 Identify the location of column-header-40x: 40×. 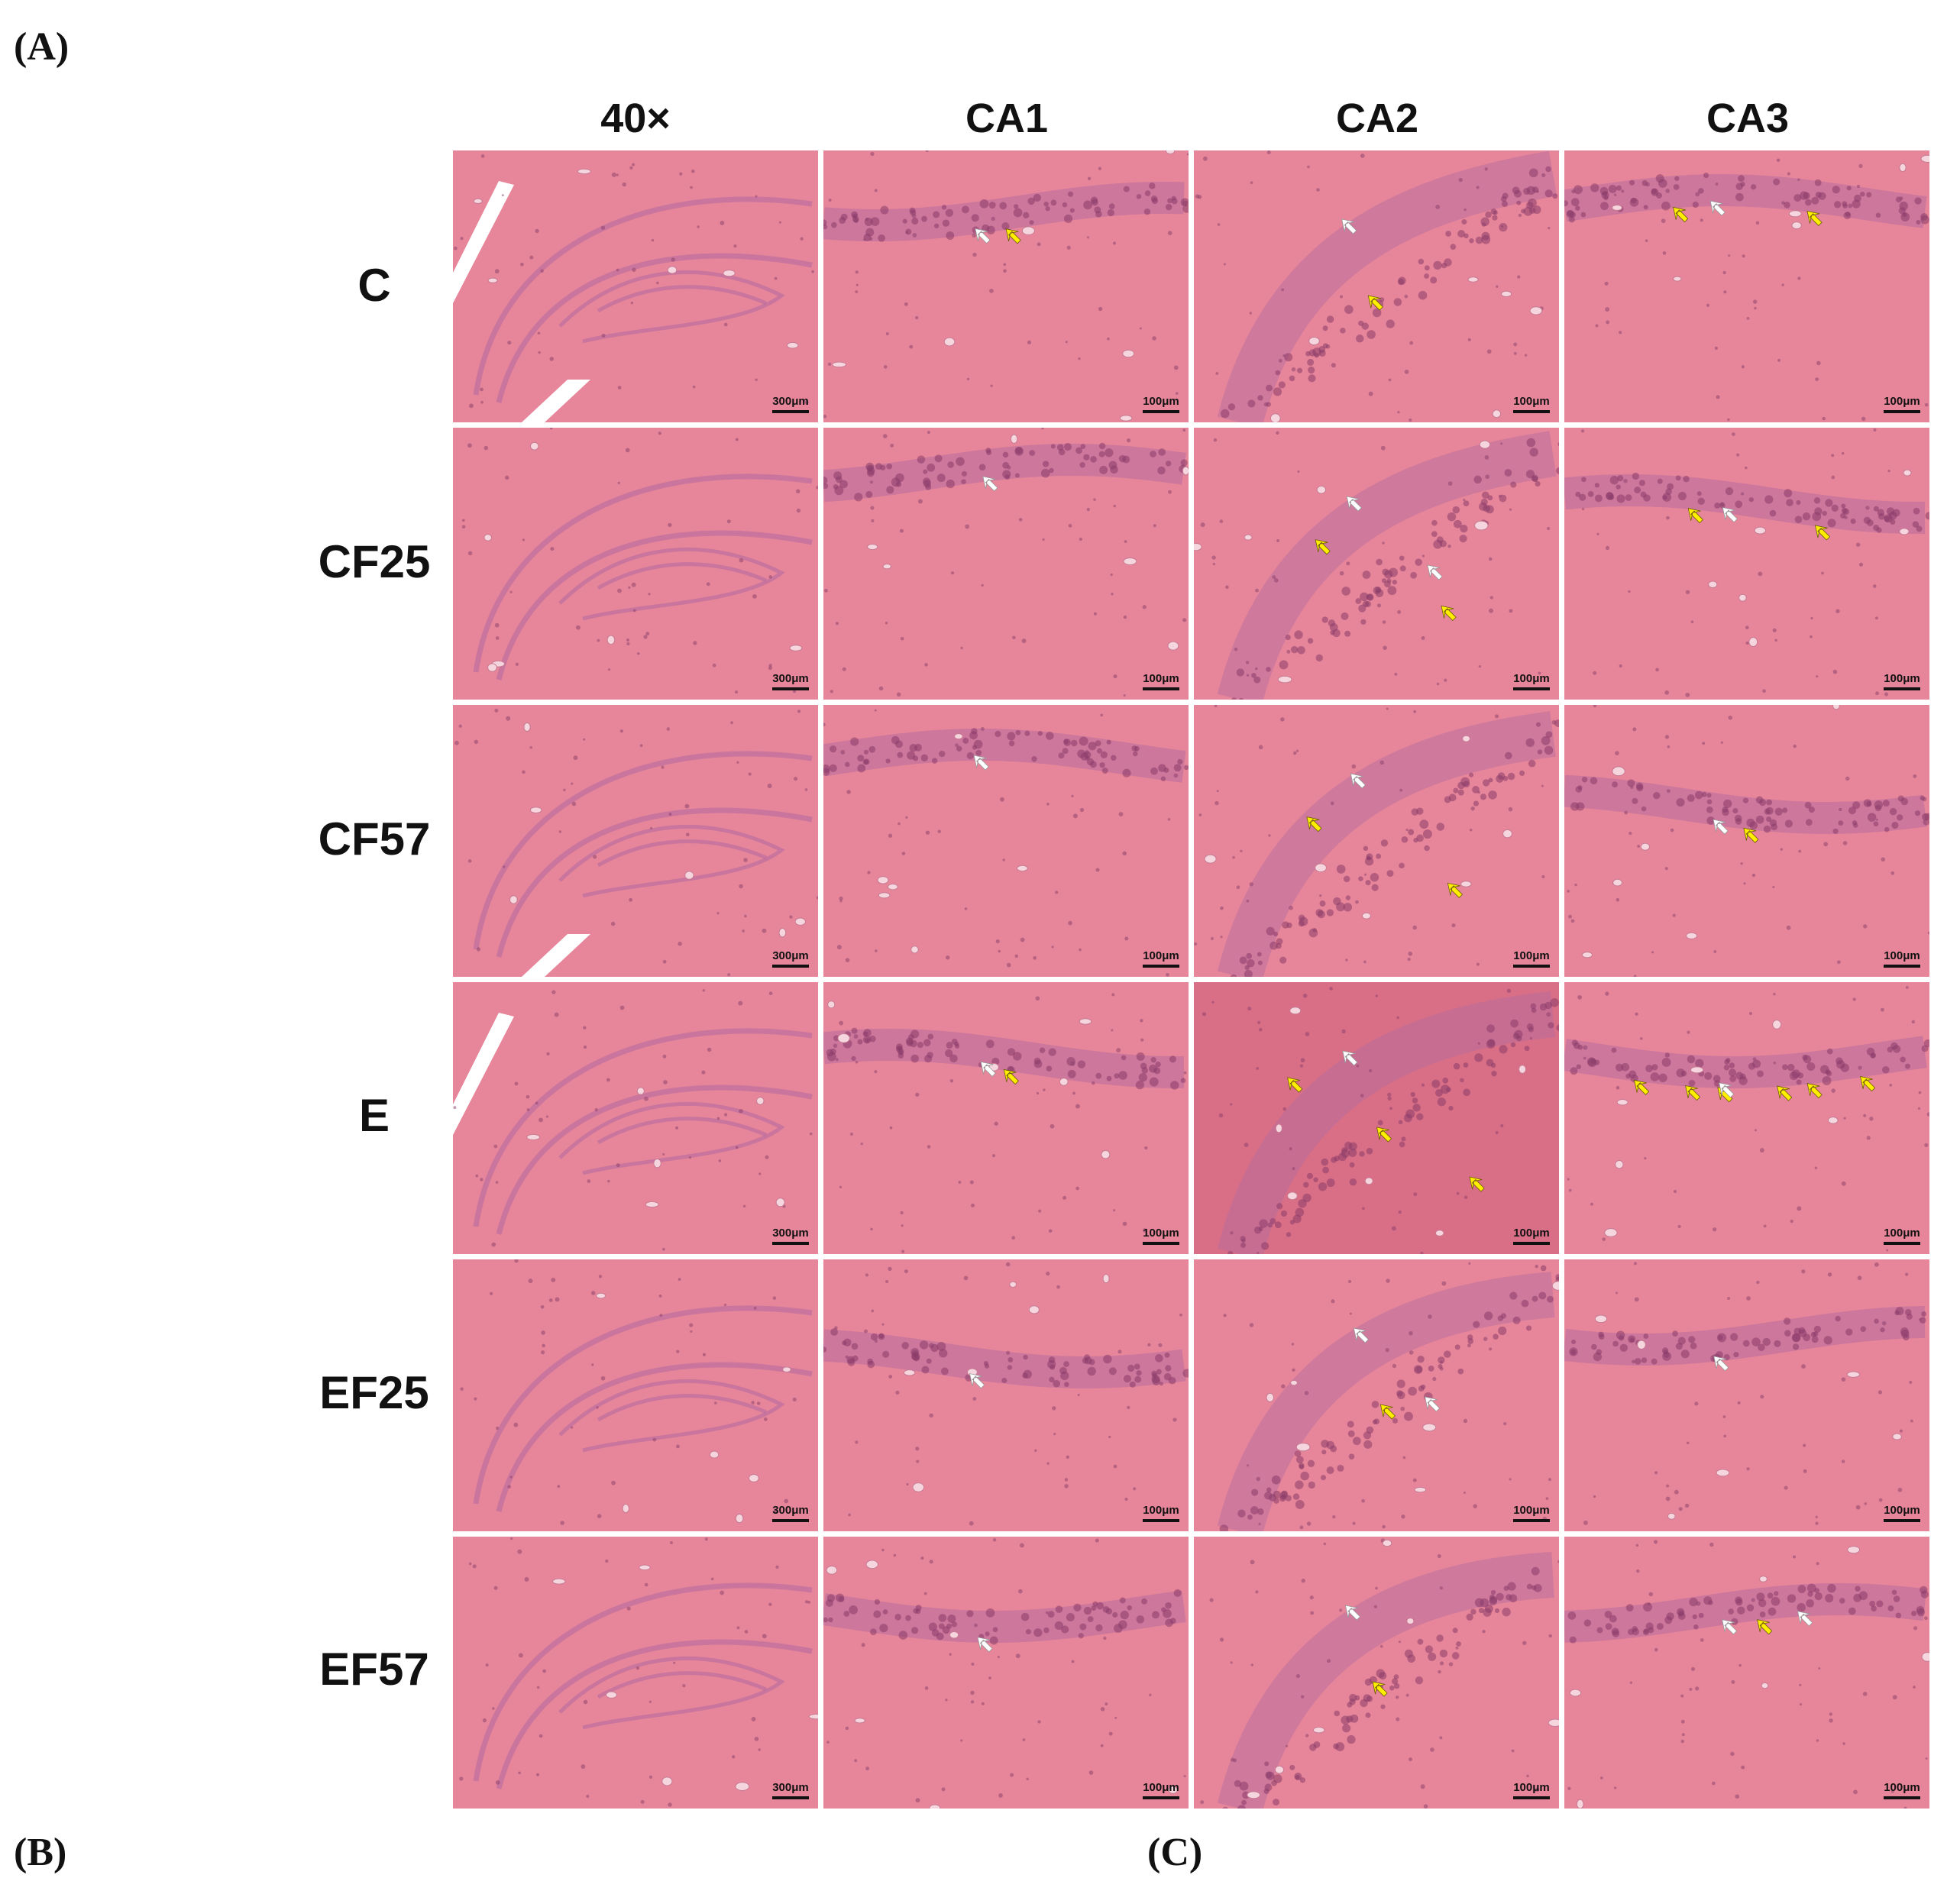
(636, 118).